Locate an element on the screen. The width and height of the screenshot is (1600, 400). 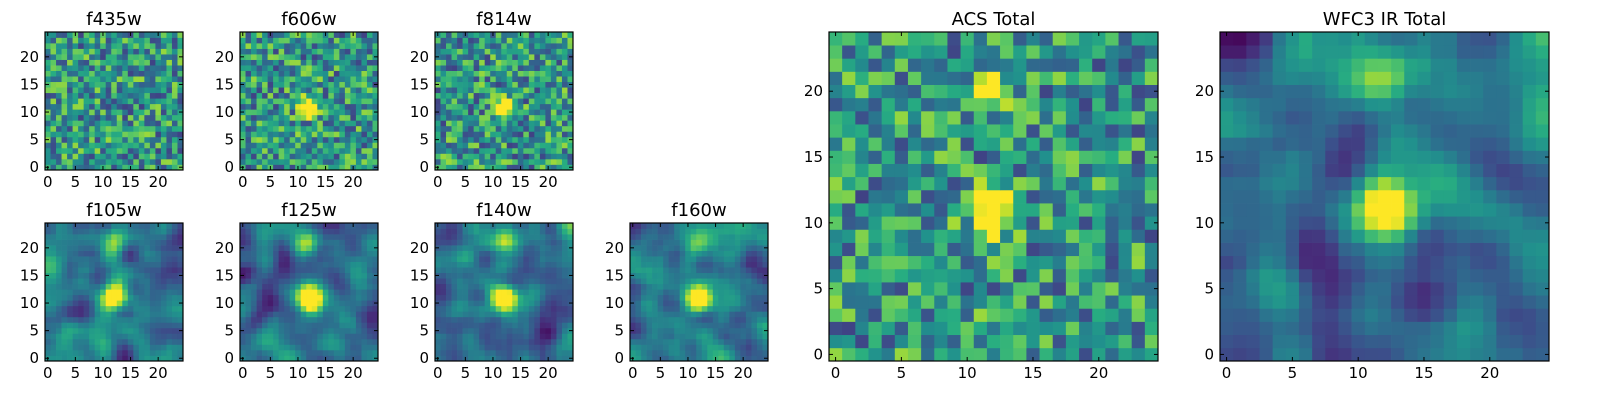
panel-title: f160w is located at coordinates (698, 210).